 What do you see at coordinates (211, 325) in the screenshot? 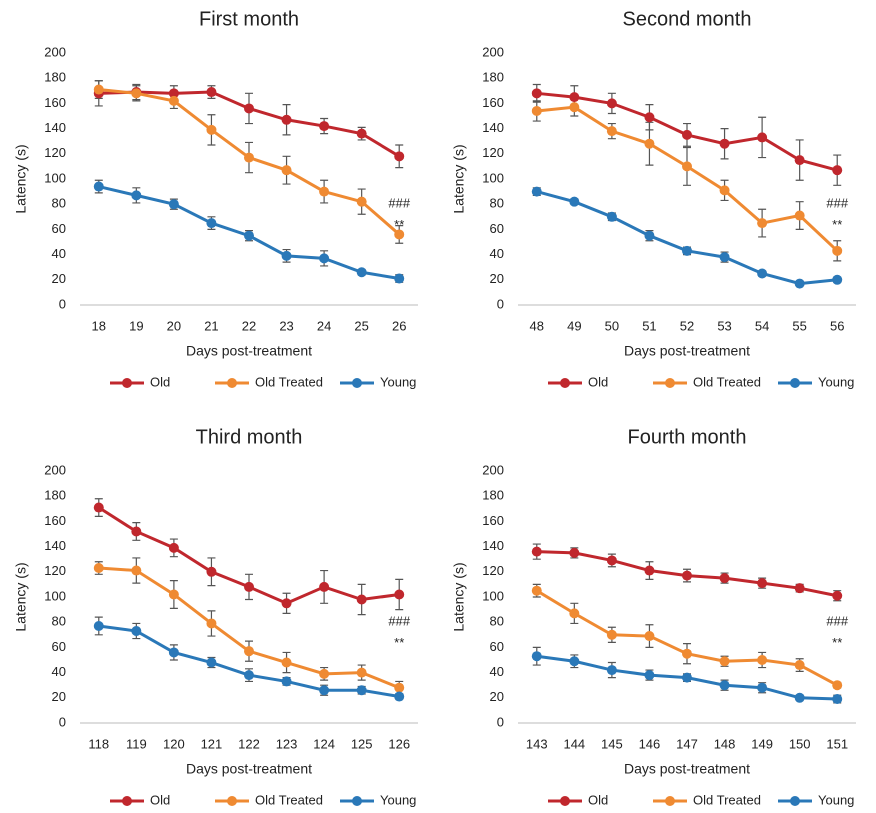
I see `x-tick-label: 21` at bounding box center [211, 325].